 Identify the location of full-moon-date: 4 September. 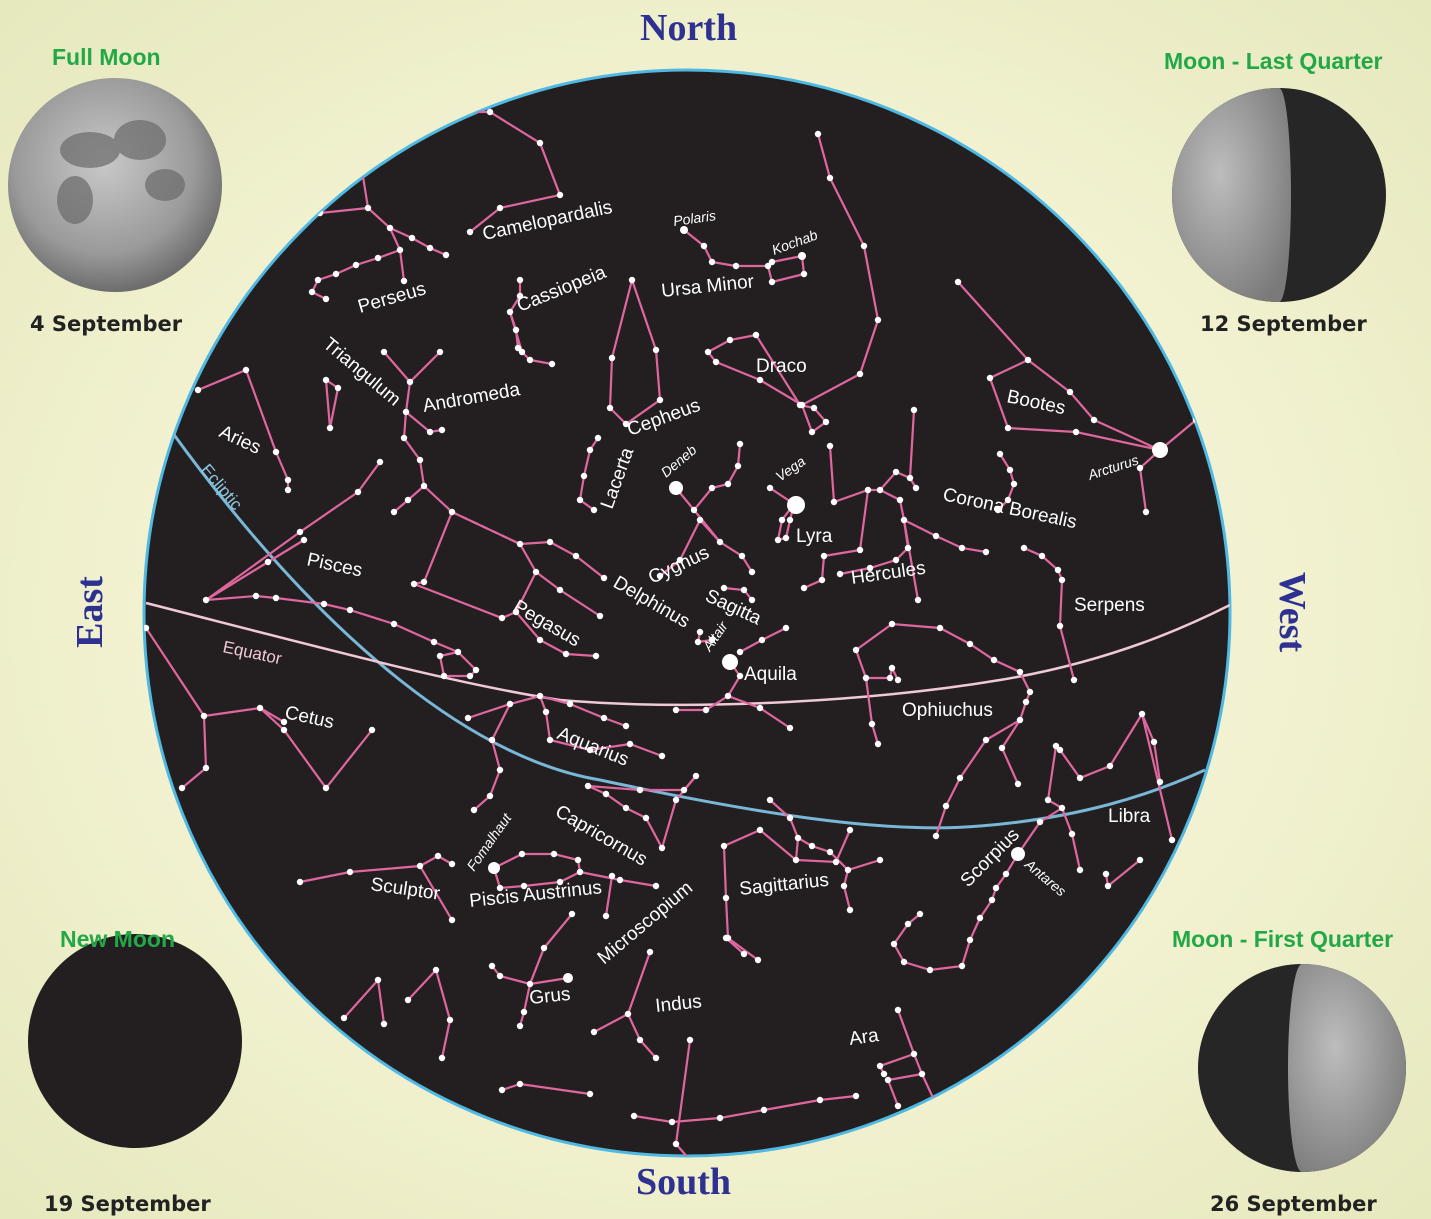
(106, 324).